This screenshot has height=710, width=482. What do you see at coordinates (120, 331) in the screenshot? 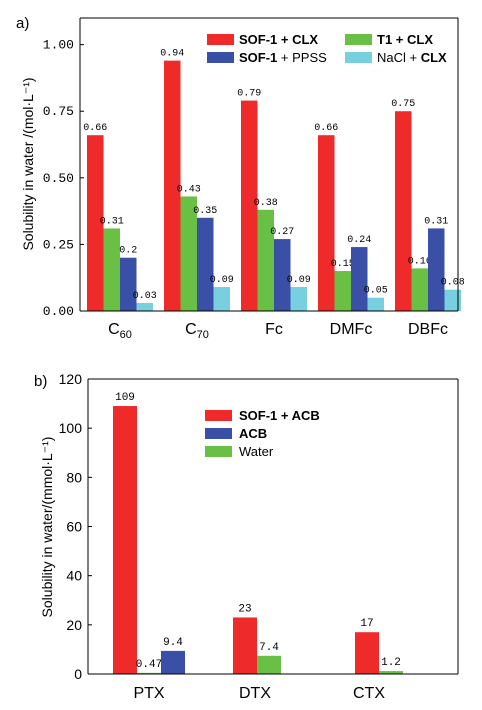
I see `x-tick-label: C60` at bounding box center [120, 331].